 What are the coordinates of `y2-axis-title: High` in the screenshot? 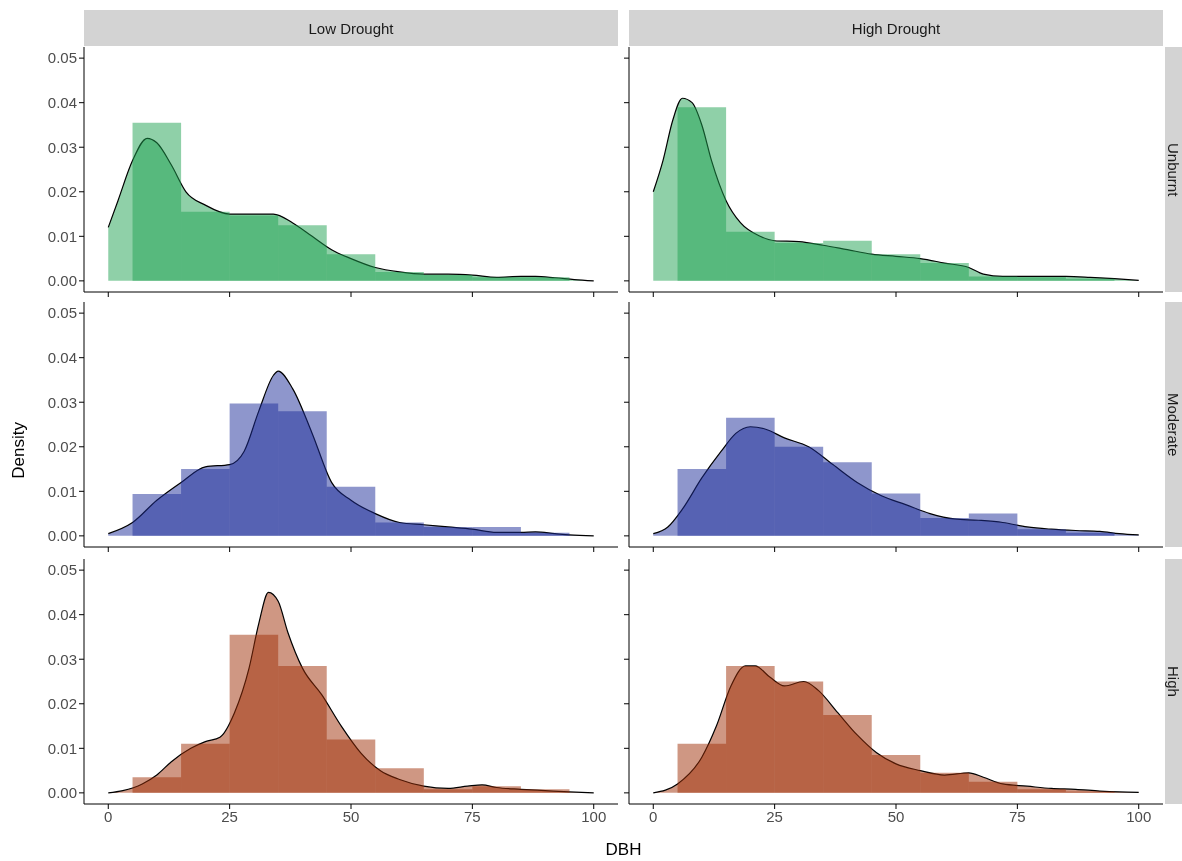 It's located at (1173, 681).